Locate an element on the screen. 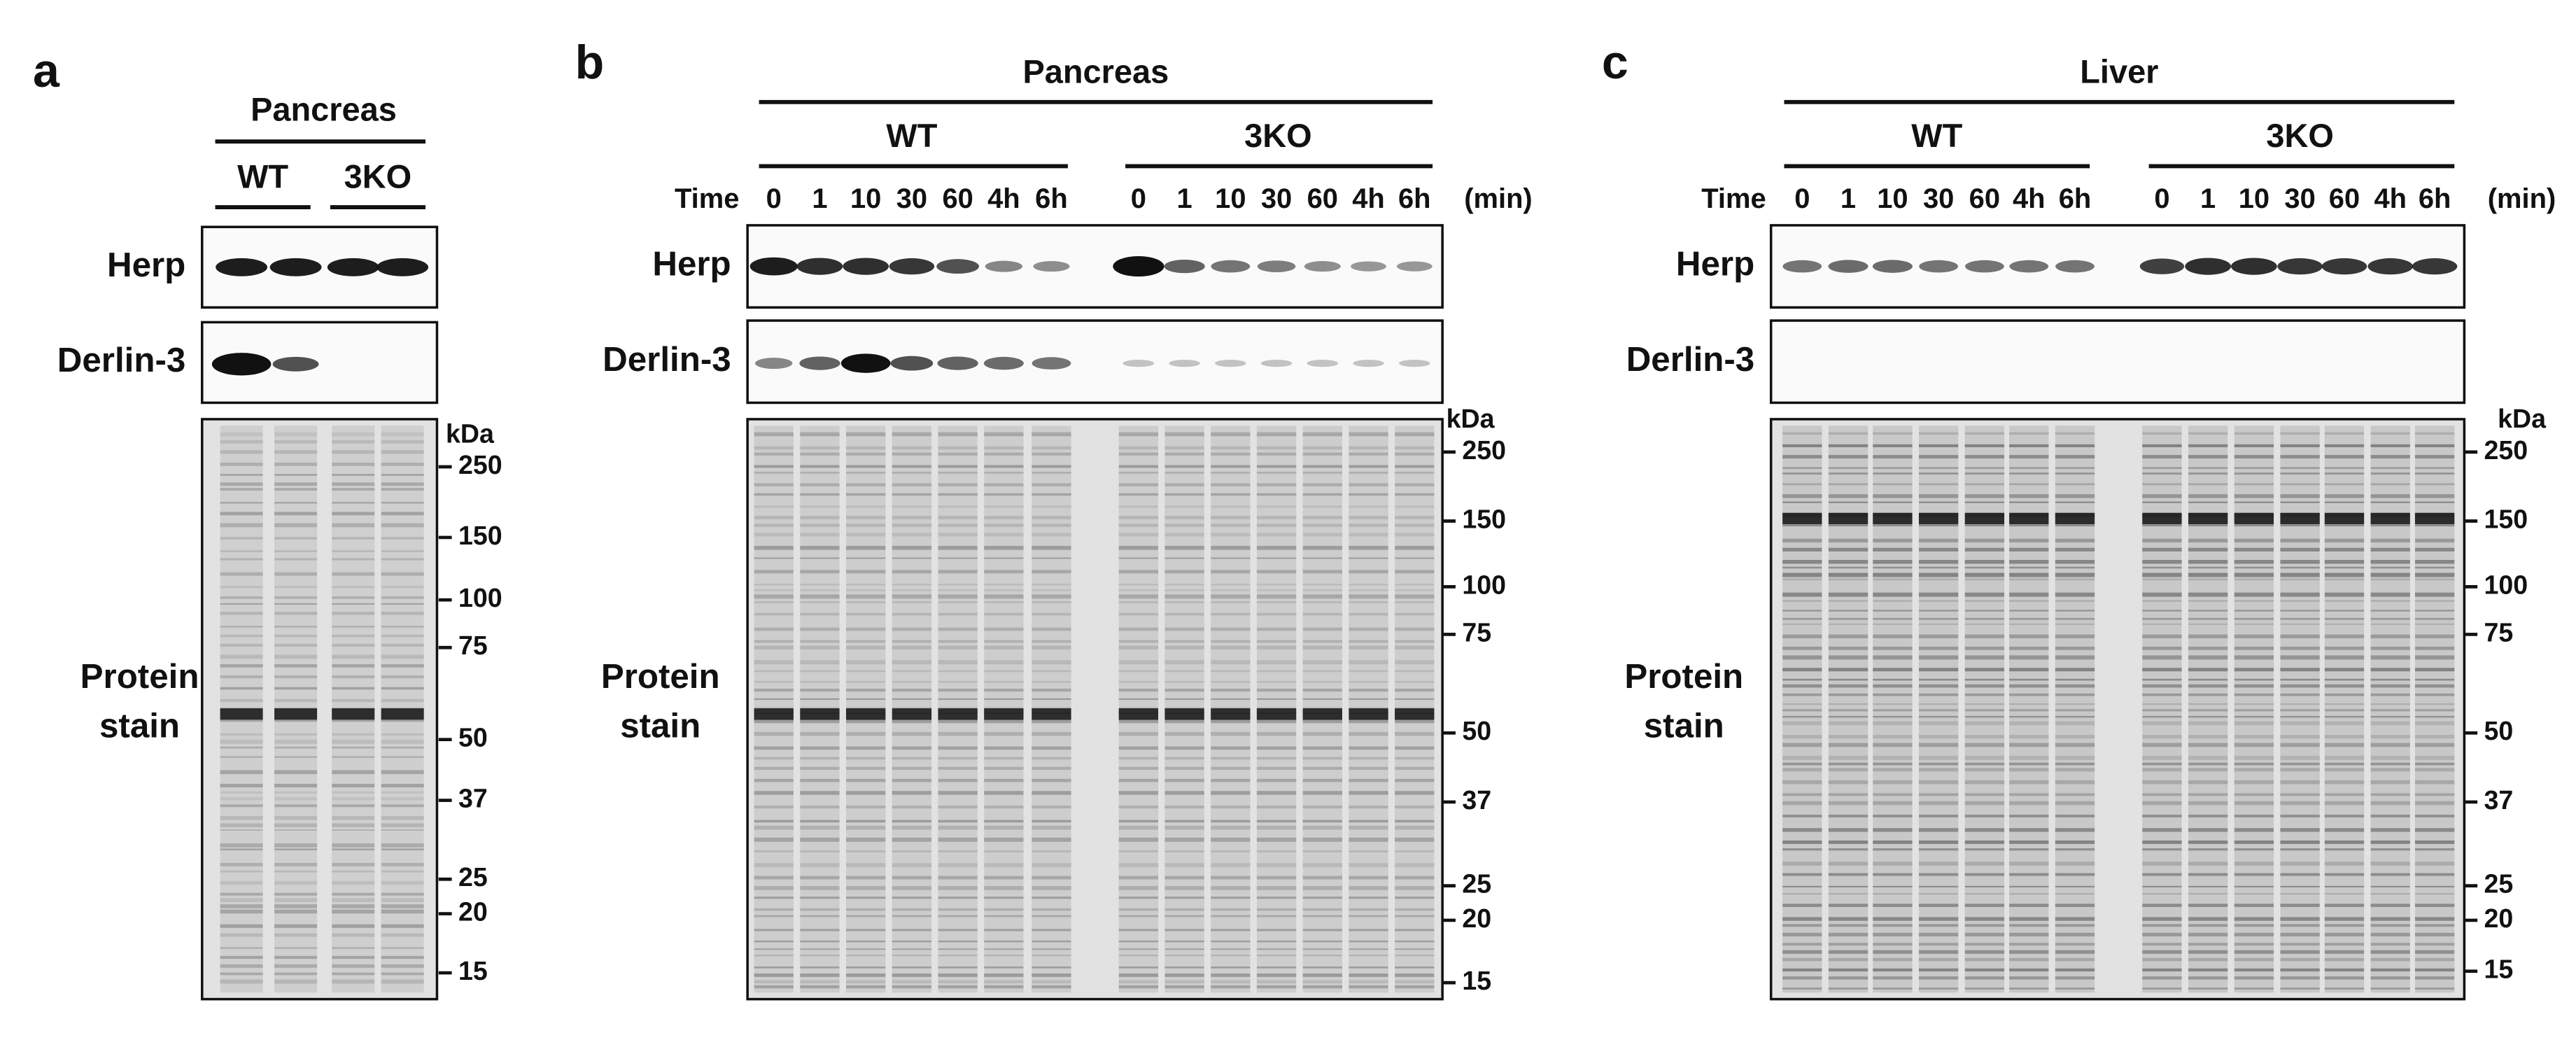 This screenshot has height=1047, width=2576. marker-label: 250 is located at coordinates (480, 464).